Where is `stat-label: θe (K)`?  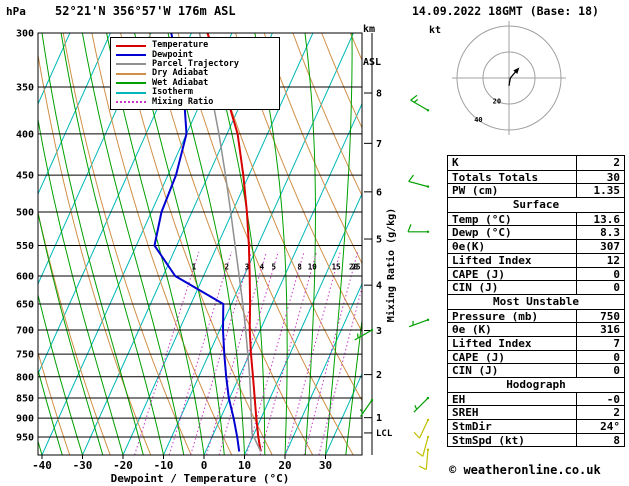 stat-label: θe (K) is located at coordinates (472, 330).